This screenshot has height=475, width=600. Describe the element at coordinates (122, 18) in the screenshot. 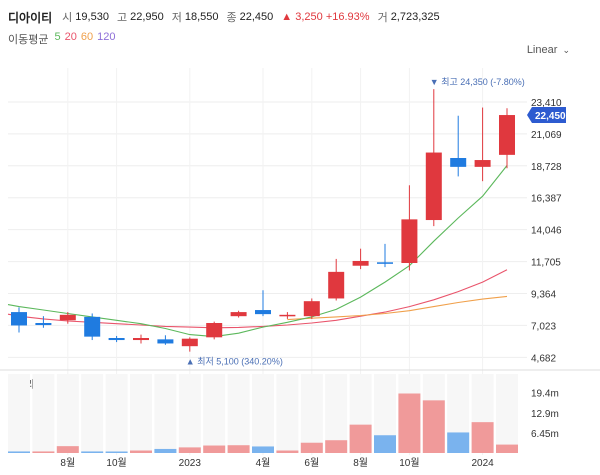

I see `high-label: 고` at that location.